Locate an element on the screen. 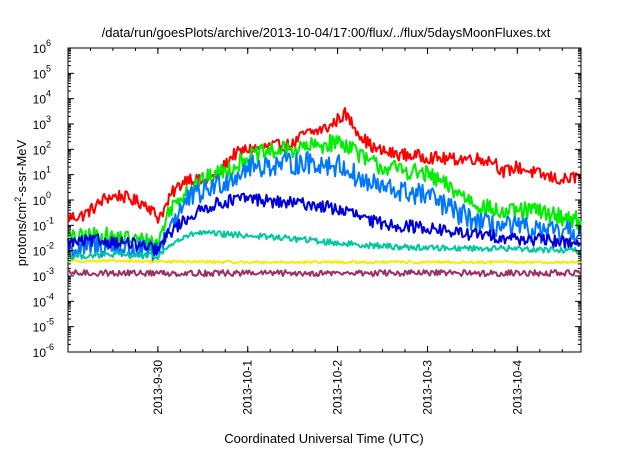 This screenshot has width=640, height=453. y-tick-label: 10⁵ is located at coordinates (42, 72).